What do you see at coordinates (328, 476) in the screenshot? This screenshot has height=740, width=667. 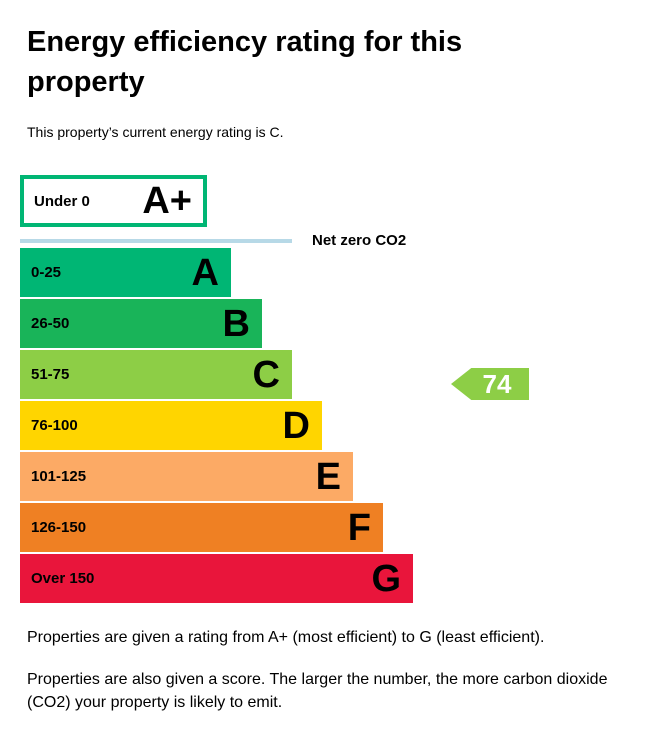 I see `band-e-letter: E` at bounding box center [328, 476].